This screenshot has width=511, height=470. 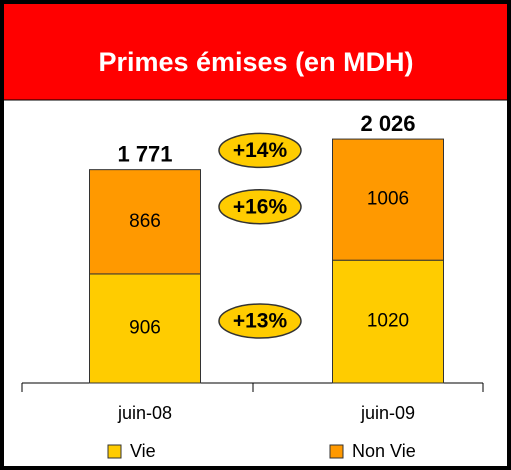 I want to click on value-label: 866, so click(x=145, y=221).